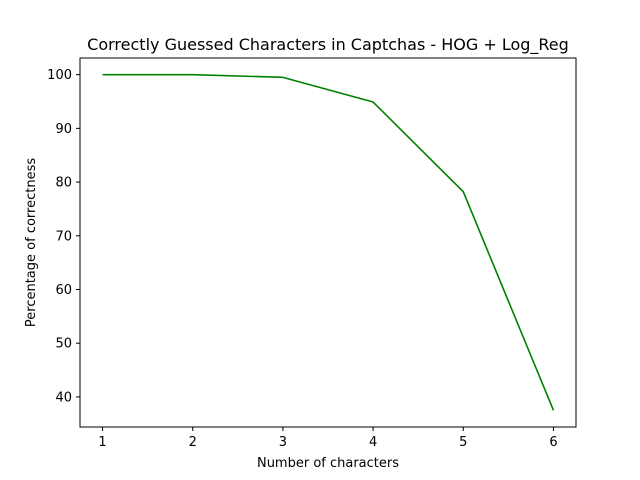 The image size is (640, 480). I want to click on y-tick-label: 50, so click(63, 344).